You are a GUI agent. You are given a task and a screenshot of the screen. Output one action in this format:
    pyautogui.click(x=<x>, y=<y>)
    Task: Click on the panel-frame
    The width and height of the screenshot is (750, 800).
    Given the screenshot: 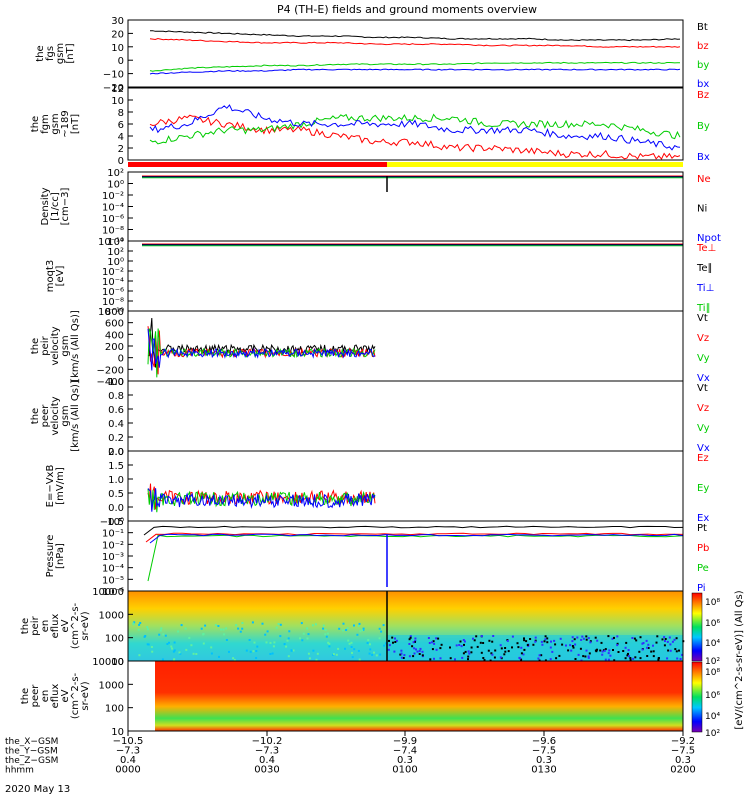 What is the action you would take?
    pyautogui.click(x=405, y=53)
    